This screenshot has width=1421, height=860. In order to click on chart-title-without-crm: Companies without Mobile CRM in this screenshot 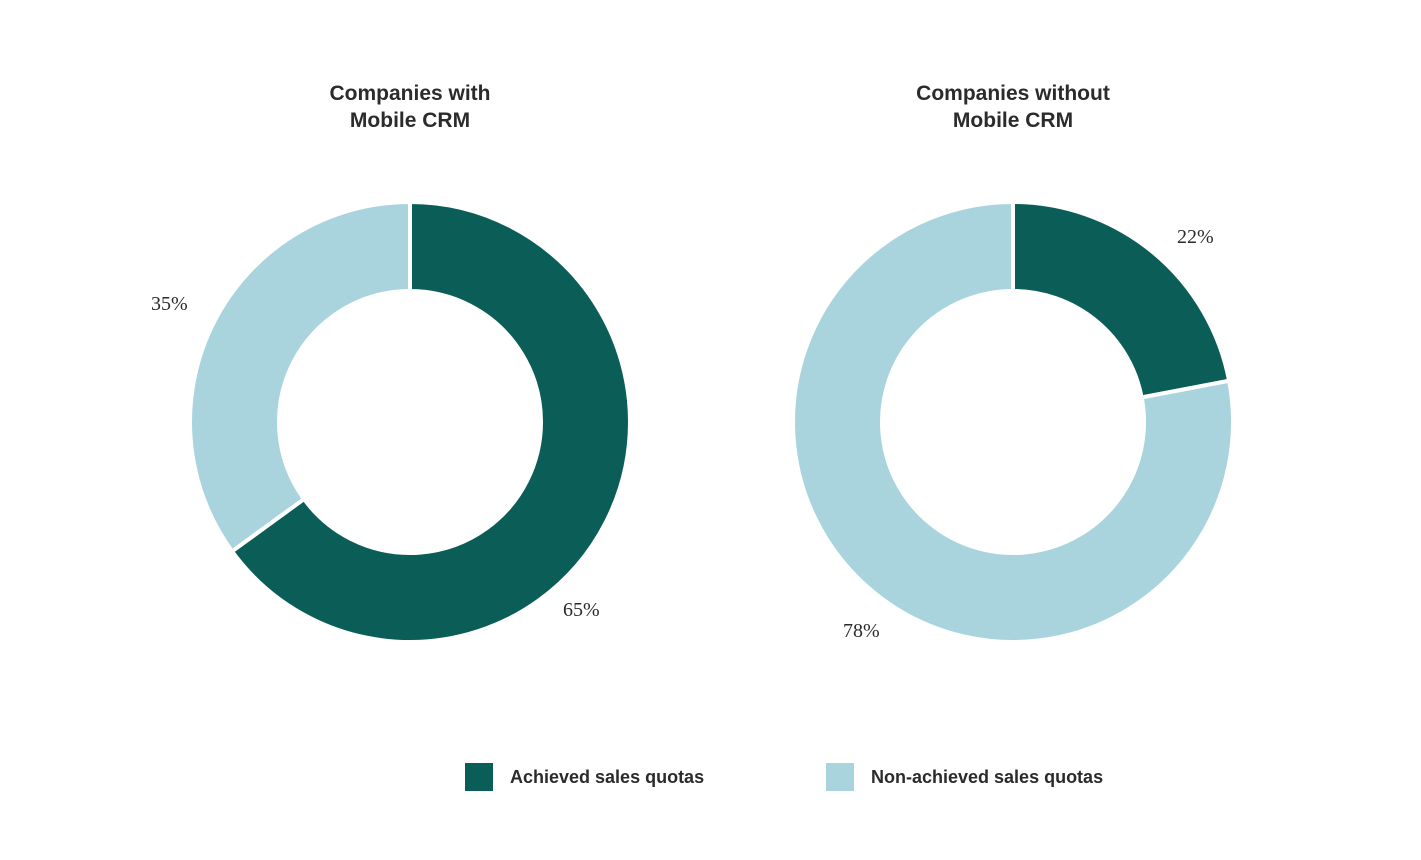, I will do `click(1013, 107)`.